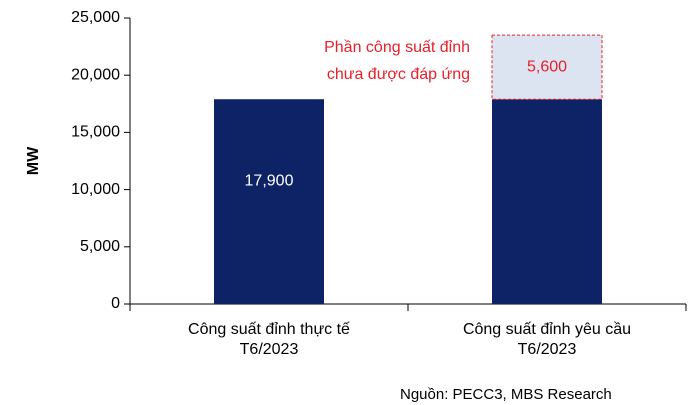 Image resolution: width=692 pixels, height=405 pixels. I want to click on y-tick-label: 25,000, so click(95, 17).